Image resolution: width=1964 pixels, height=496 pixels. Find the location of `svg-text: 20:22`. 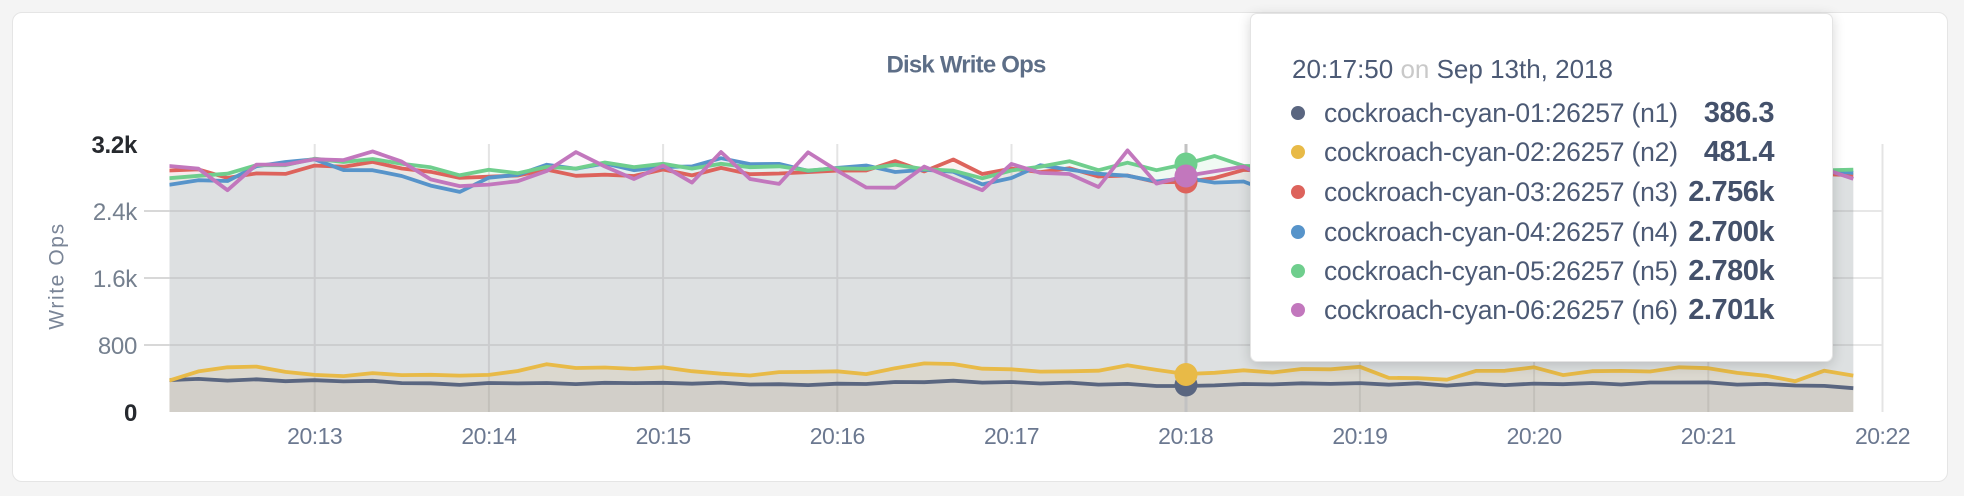

svg-text: 20:22 is located at coordinates (1882, 436).